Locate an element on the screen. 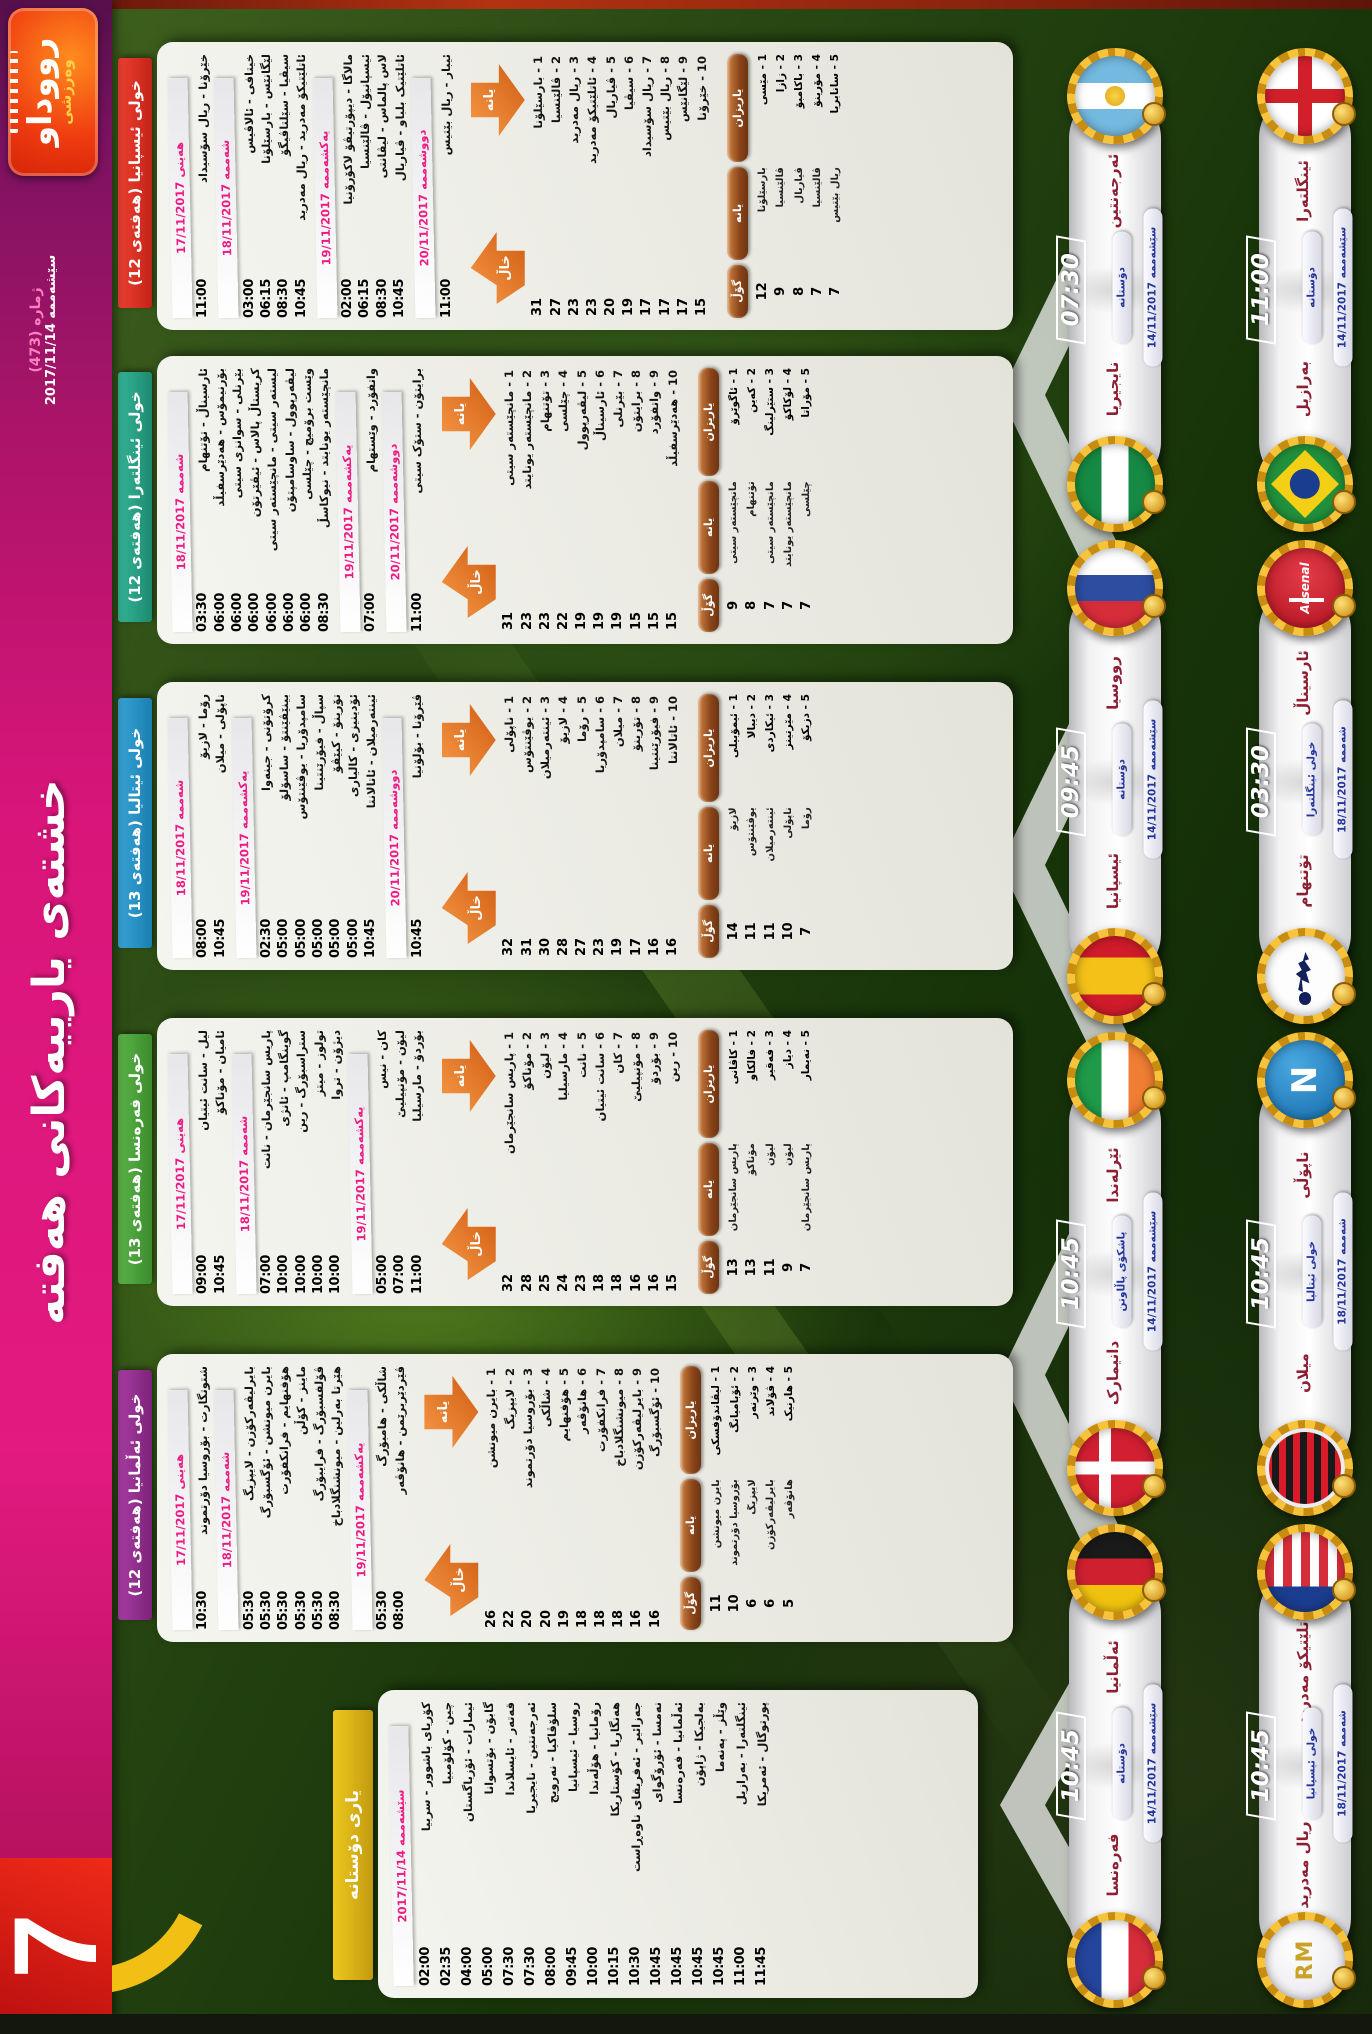 This screenshot has width=1372, height=2034. match-teams: روسیا - ئیسپانیا is located at coordinates (572, 1747).